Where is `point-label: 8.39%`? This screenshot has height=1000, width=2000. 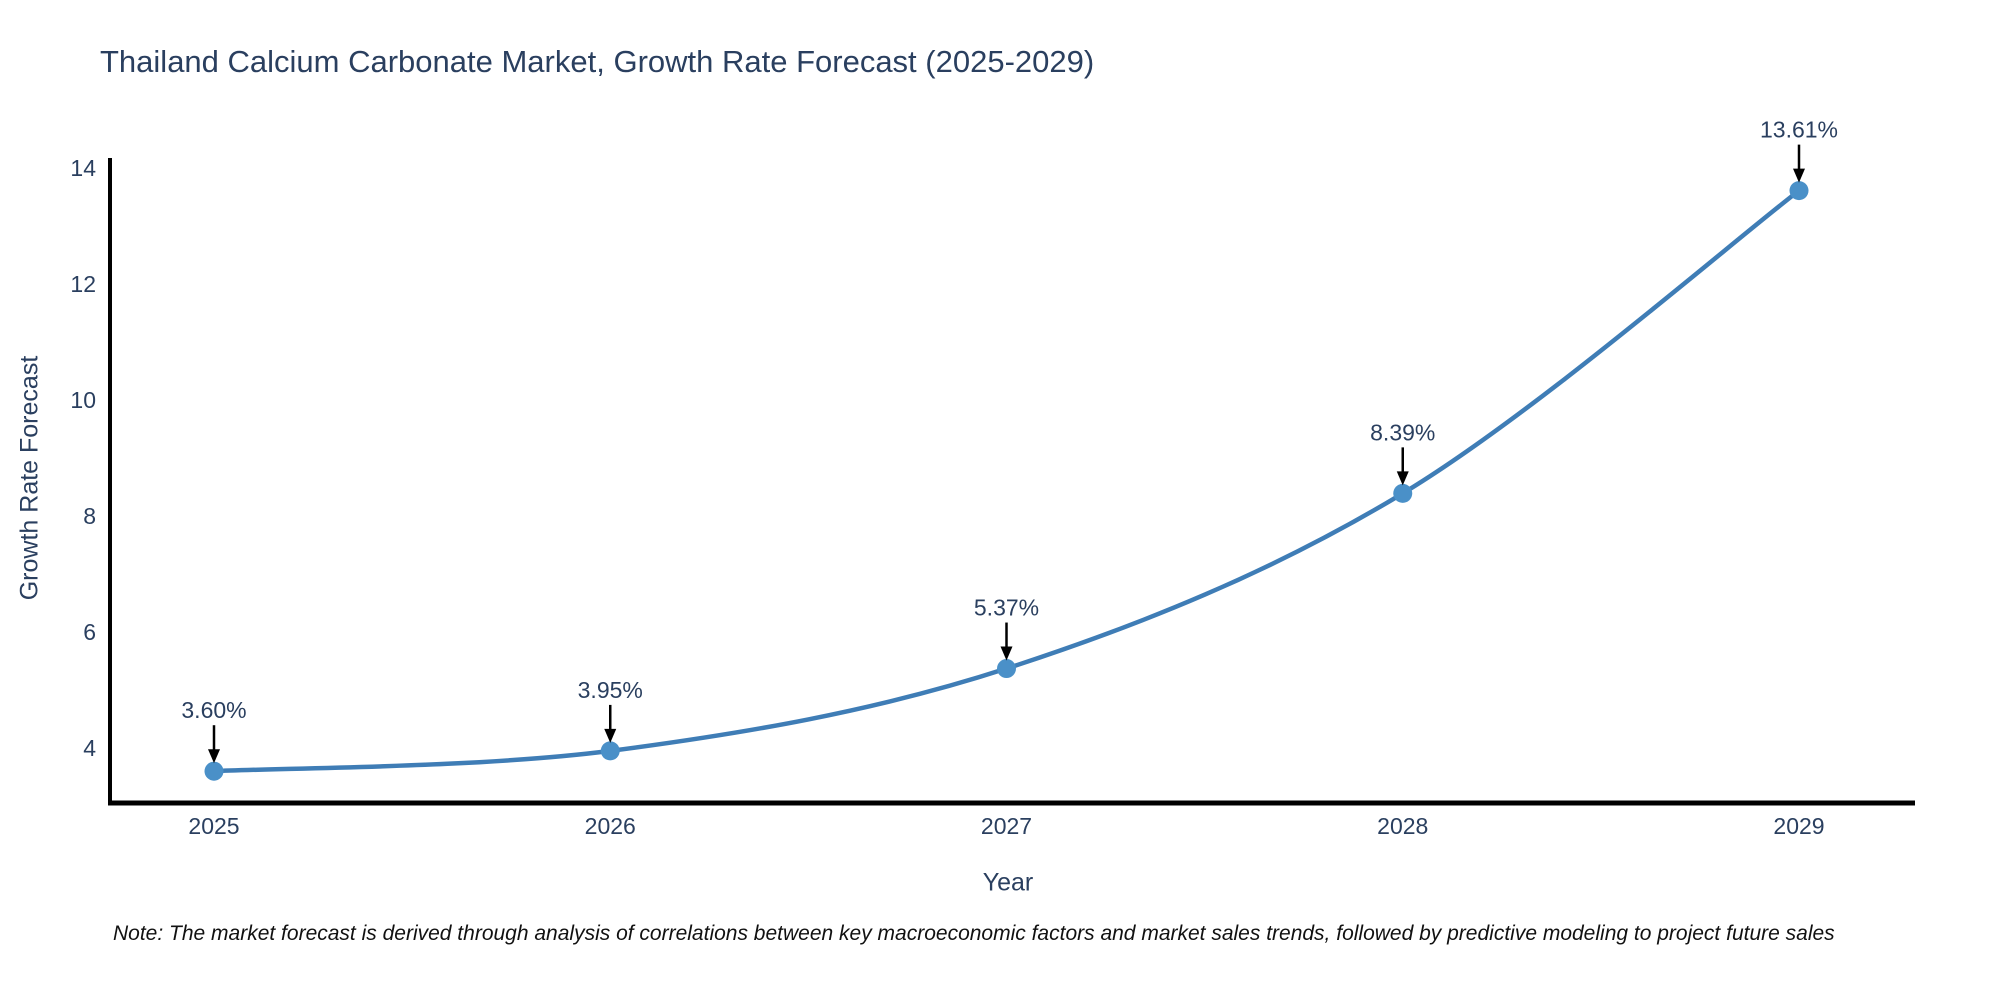 point-label: 8.39% is located at coordinates (1402, 432).